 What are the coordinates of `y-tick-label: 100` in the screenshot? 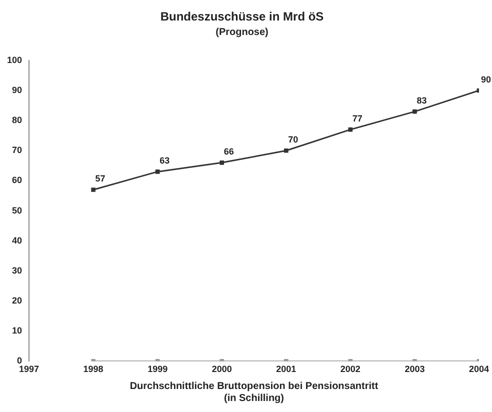 It's located at (14, 59).